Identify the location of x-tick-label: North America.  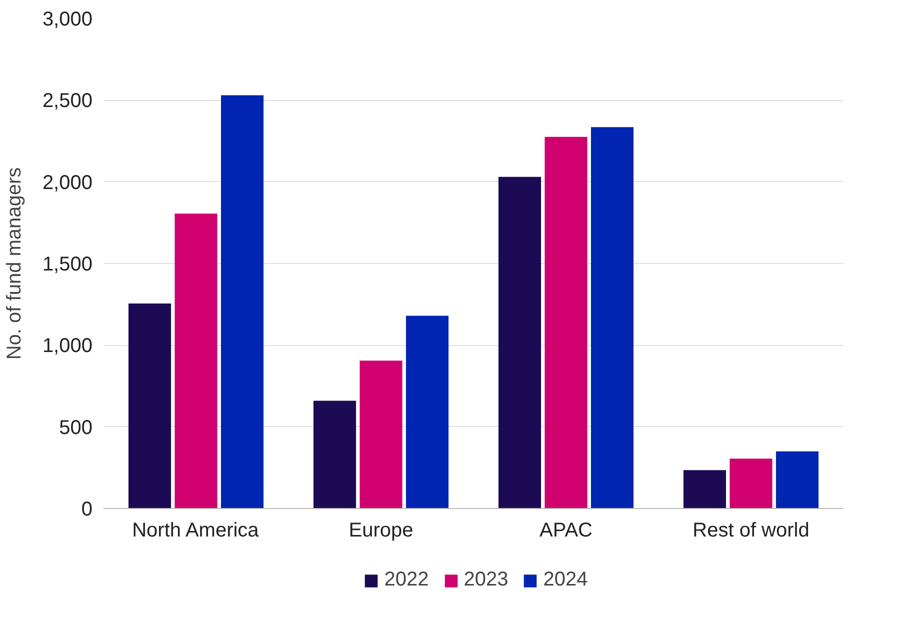
(196, 531).